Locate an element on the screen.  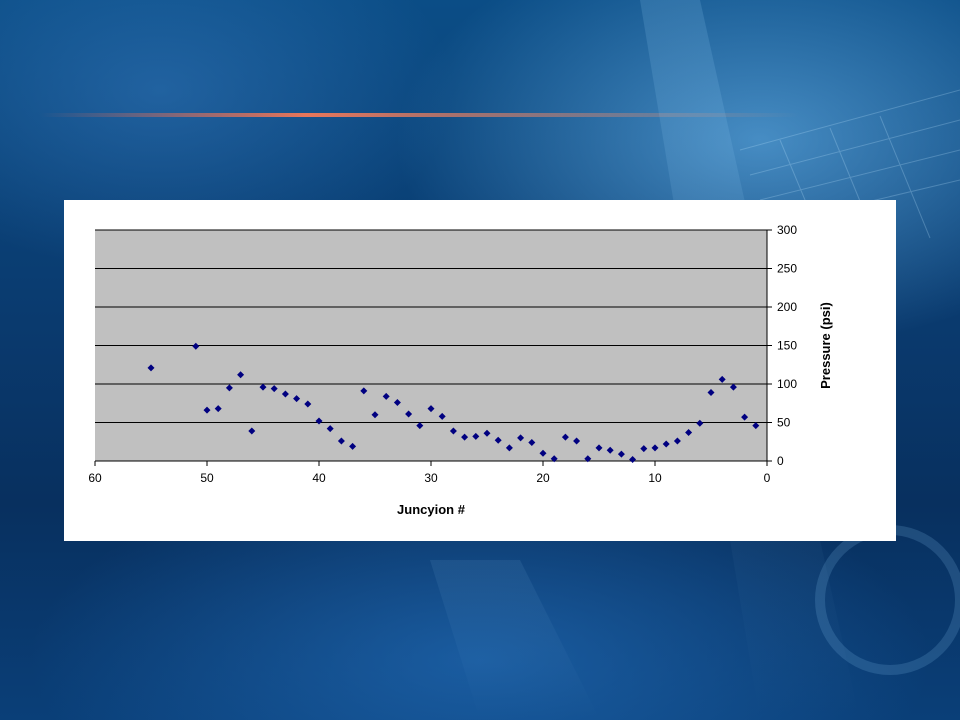
y-axis-ticks: 0 50 100 150 200 250 300 is located at coordinates (782, 345).